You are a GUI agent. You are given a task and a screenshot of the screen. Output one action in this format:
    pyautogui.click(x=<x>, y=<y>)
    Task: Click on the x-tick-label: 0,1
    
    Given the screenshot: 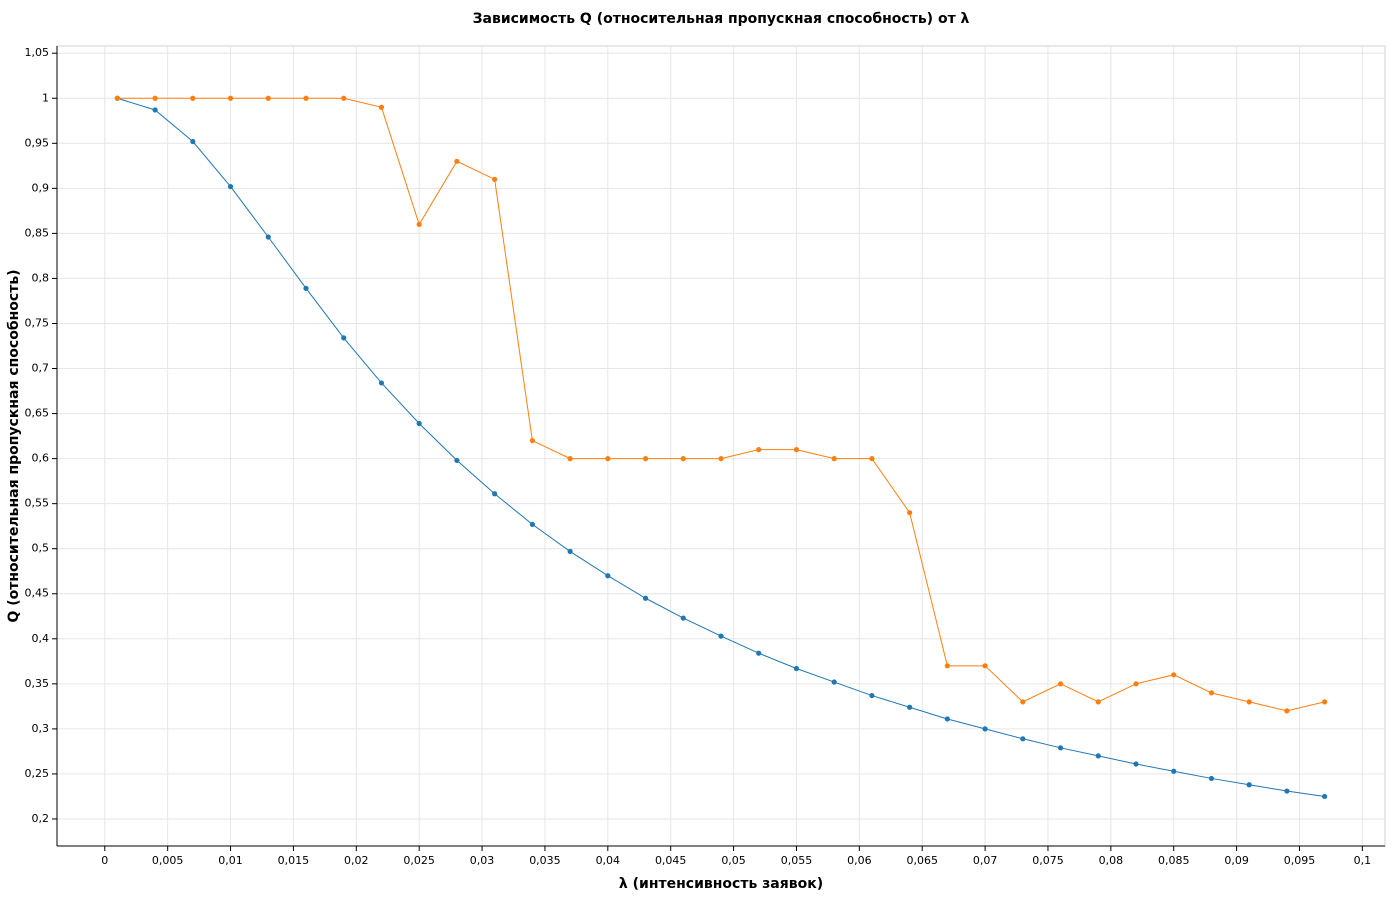 What is the action you would take?
    pyautogui.click(x=1363, y=860)
    